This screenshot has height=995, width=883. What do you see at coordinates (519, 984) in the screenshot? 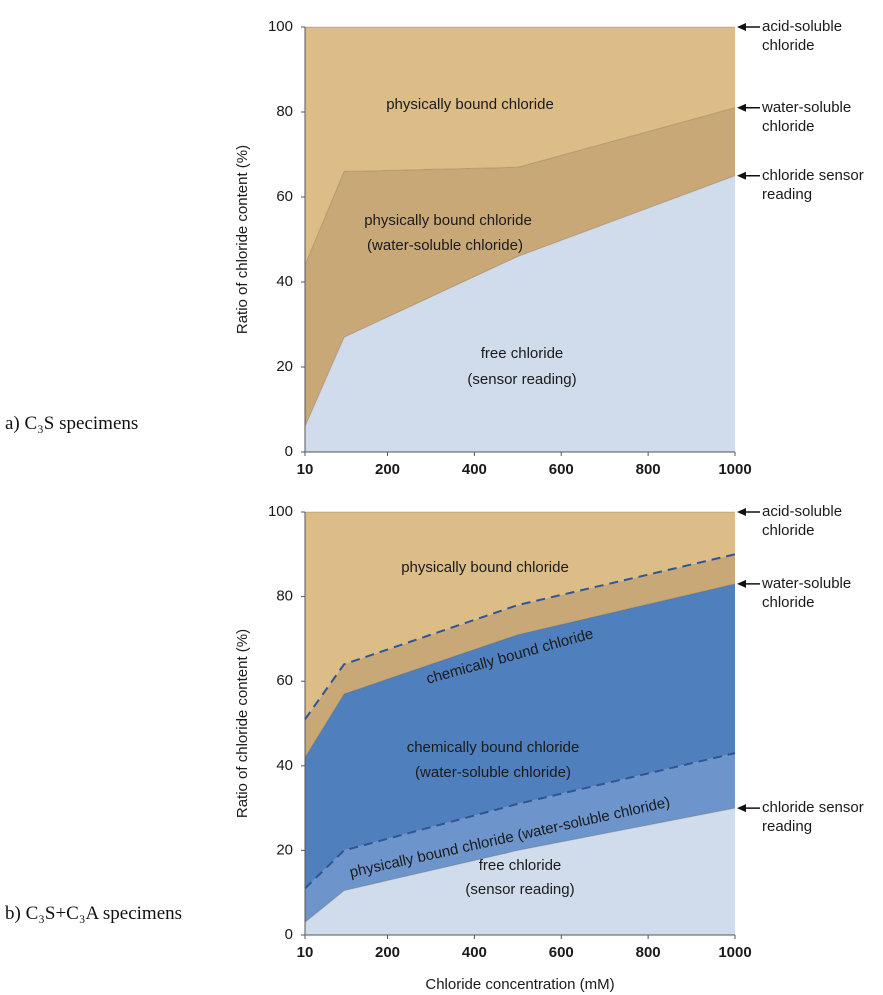
I see `x-axis-label: Chloride concentration (mM)` at bounding box center [519, 984].